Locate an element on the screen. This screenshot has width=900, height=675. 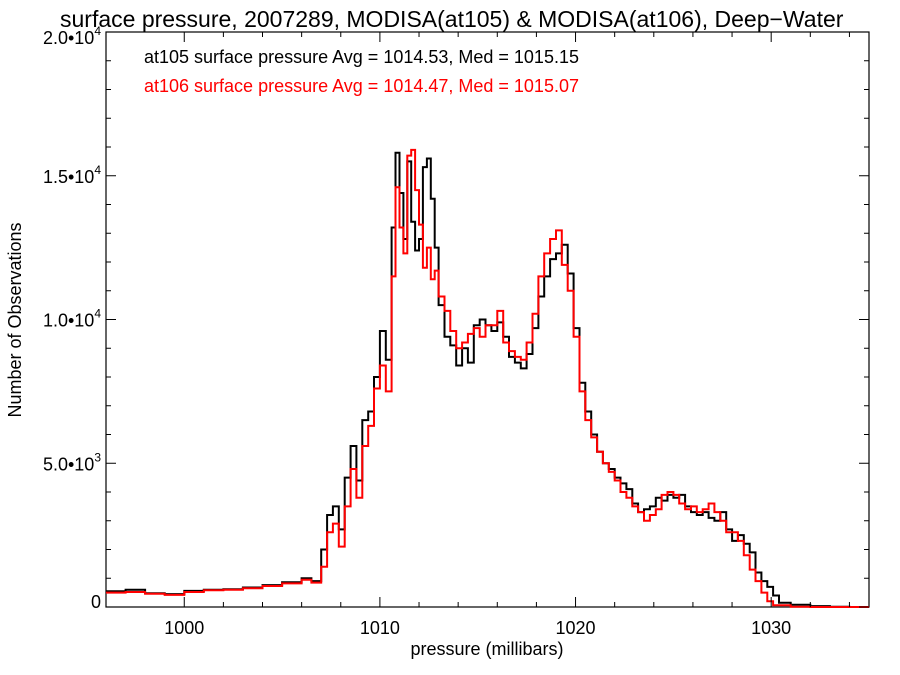
x-tick-label: 1020 is located at coordinates (576, 628).